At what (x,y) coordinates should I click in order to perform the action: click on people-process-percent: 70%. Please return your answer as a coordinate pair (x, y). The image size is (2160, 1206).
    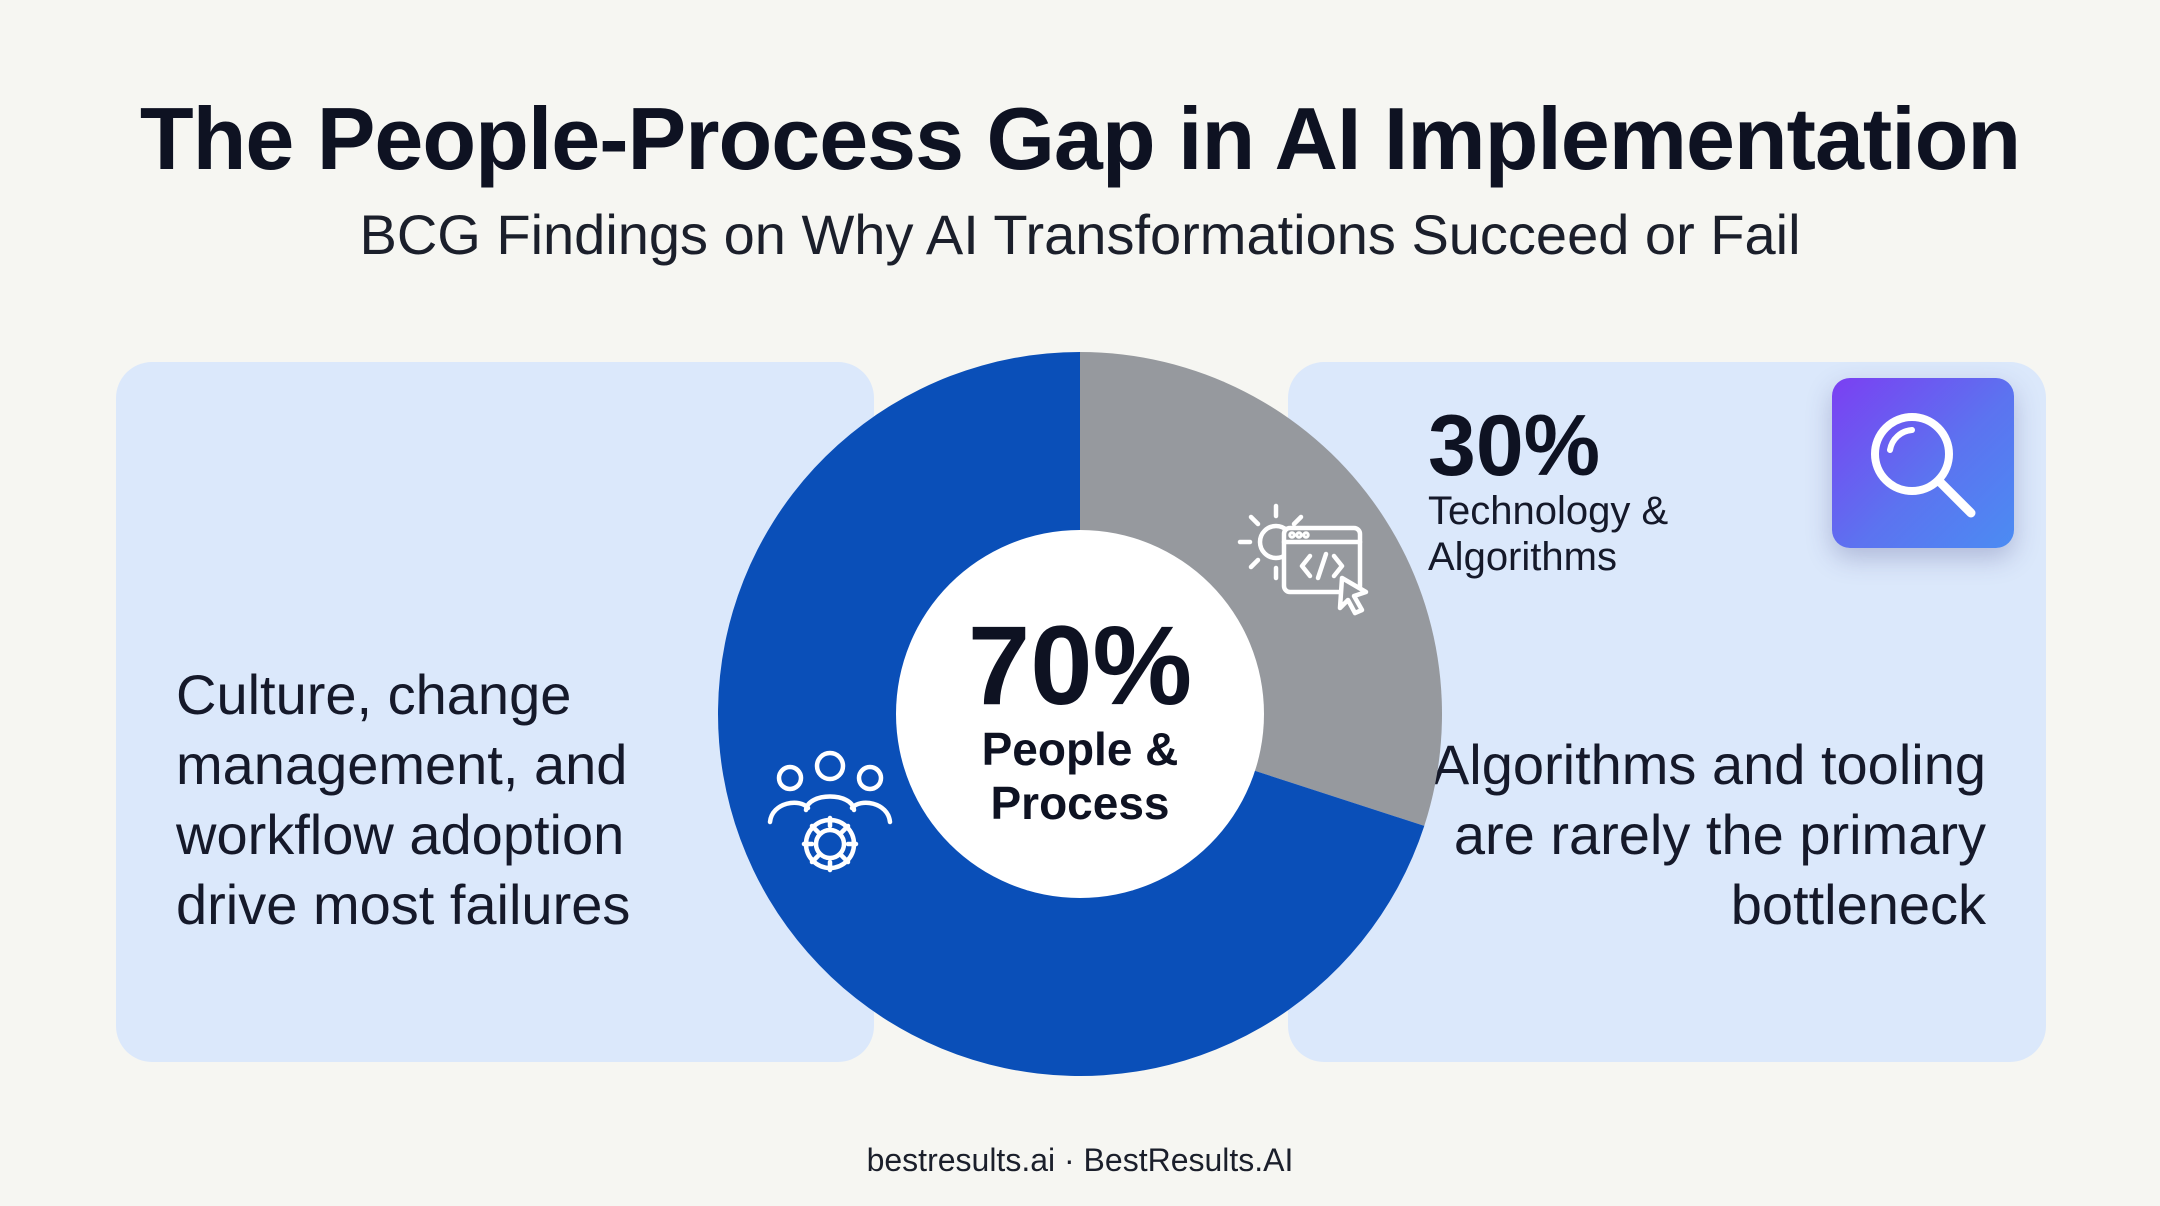
    Looking at the image, I should click on (1080, 665).